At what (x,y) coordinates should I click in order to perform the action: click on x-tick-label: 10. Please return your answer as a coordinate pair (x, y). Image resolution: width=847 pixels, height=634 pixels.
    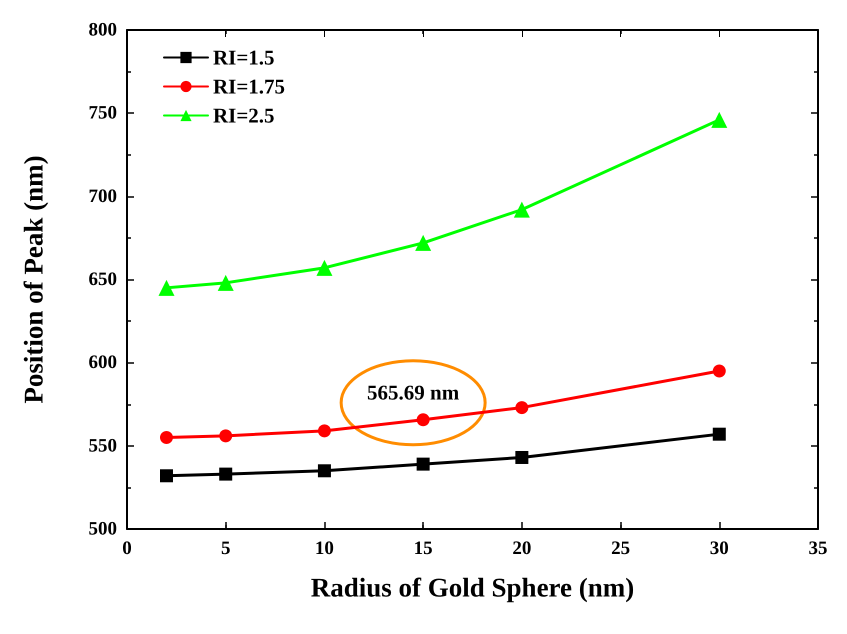
    Looking at the image, I should click on (324, 548).